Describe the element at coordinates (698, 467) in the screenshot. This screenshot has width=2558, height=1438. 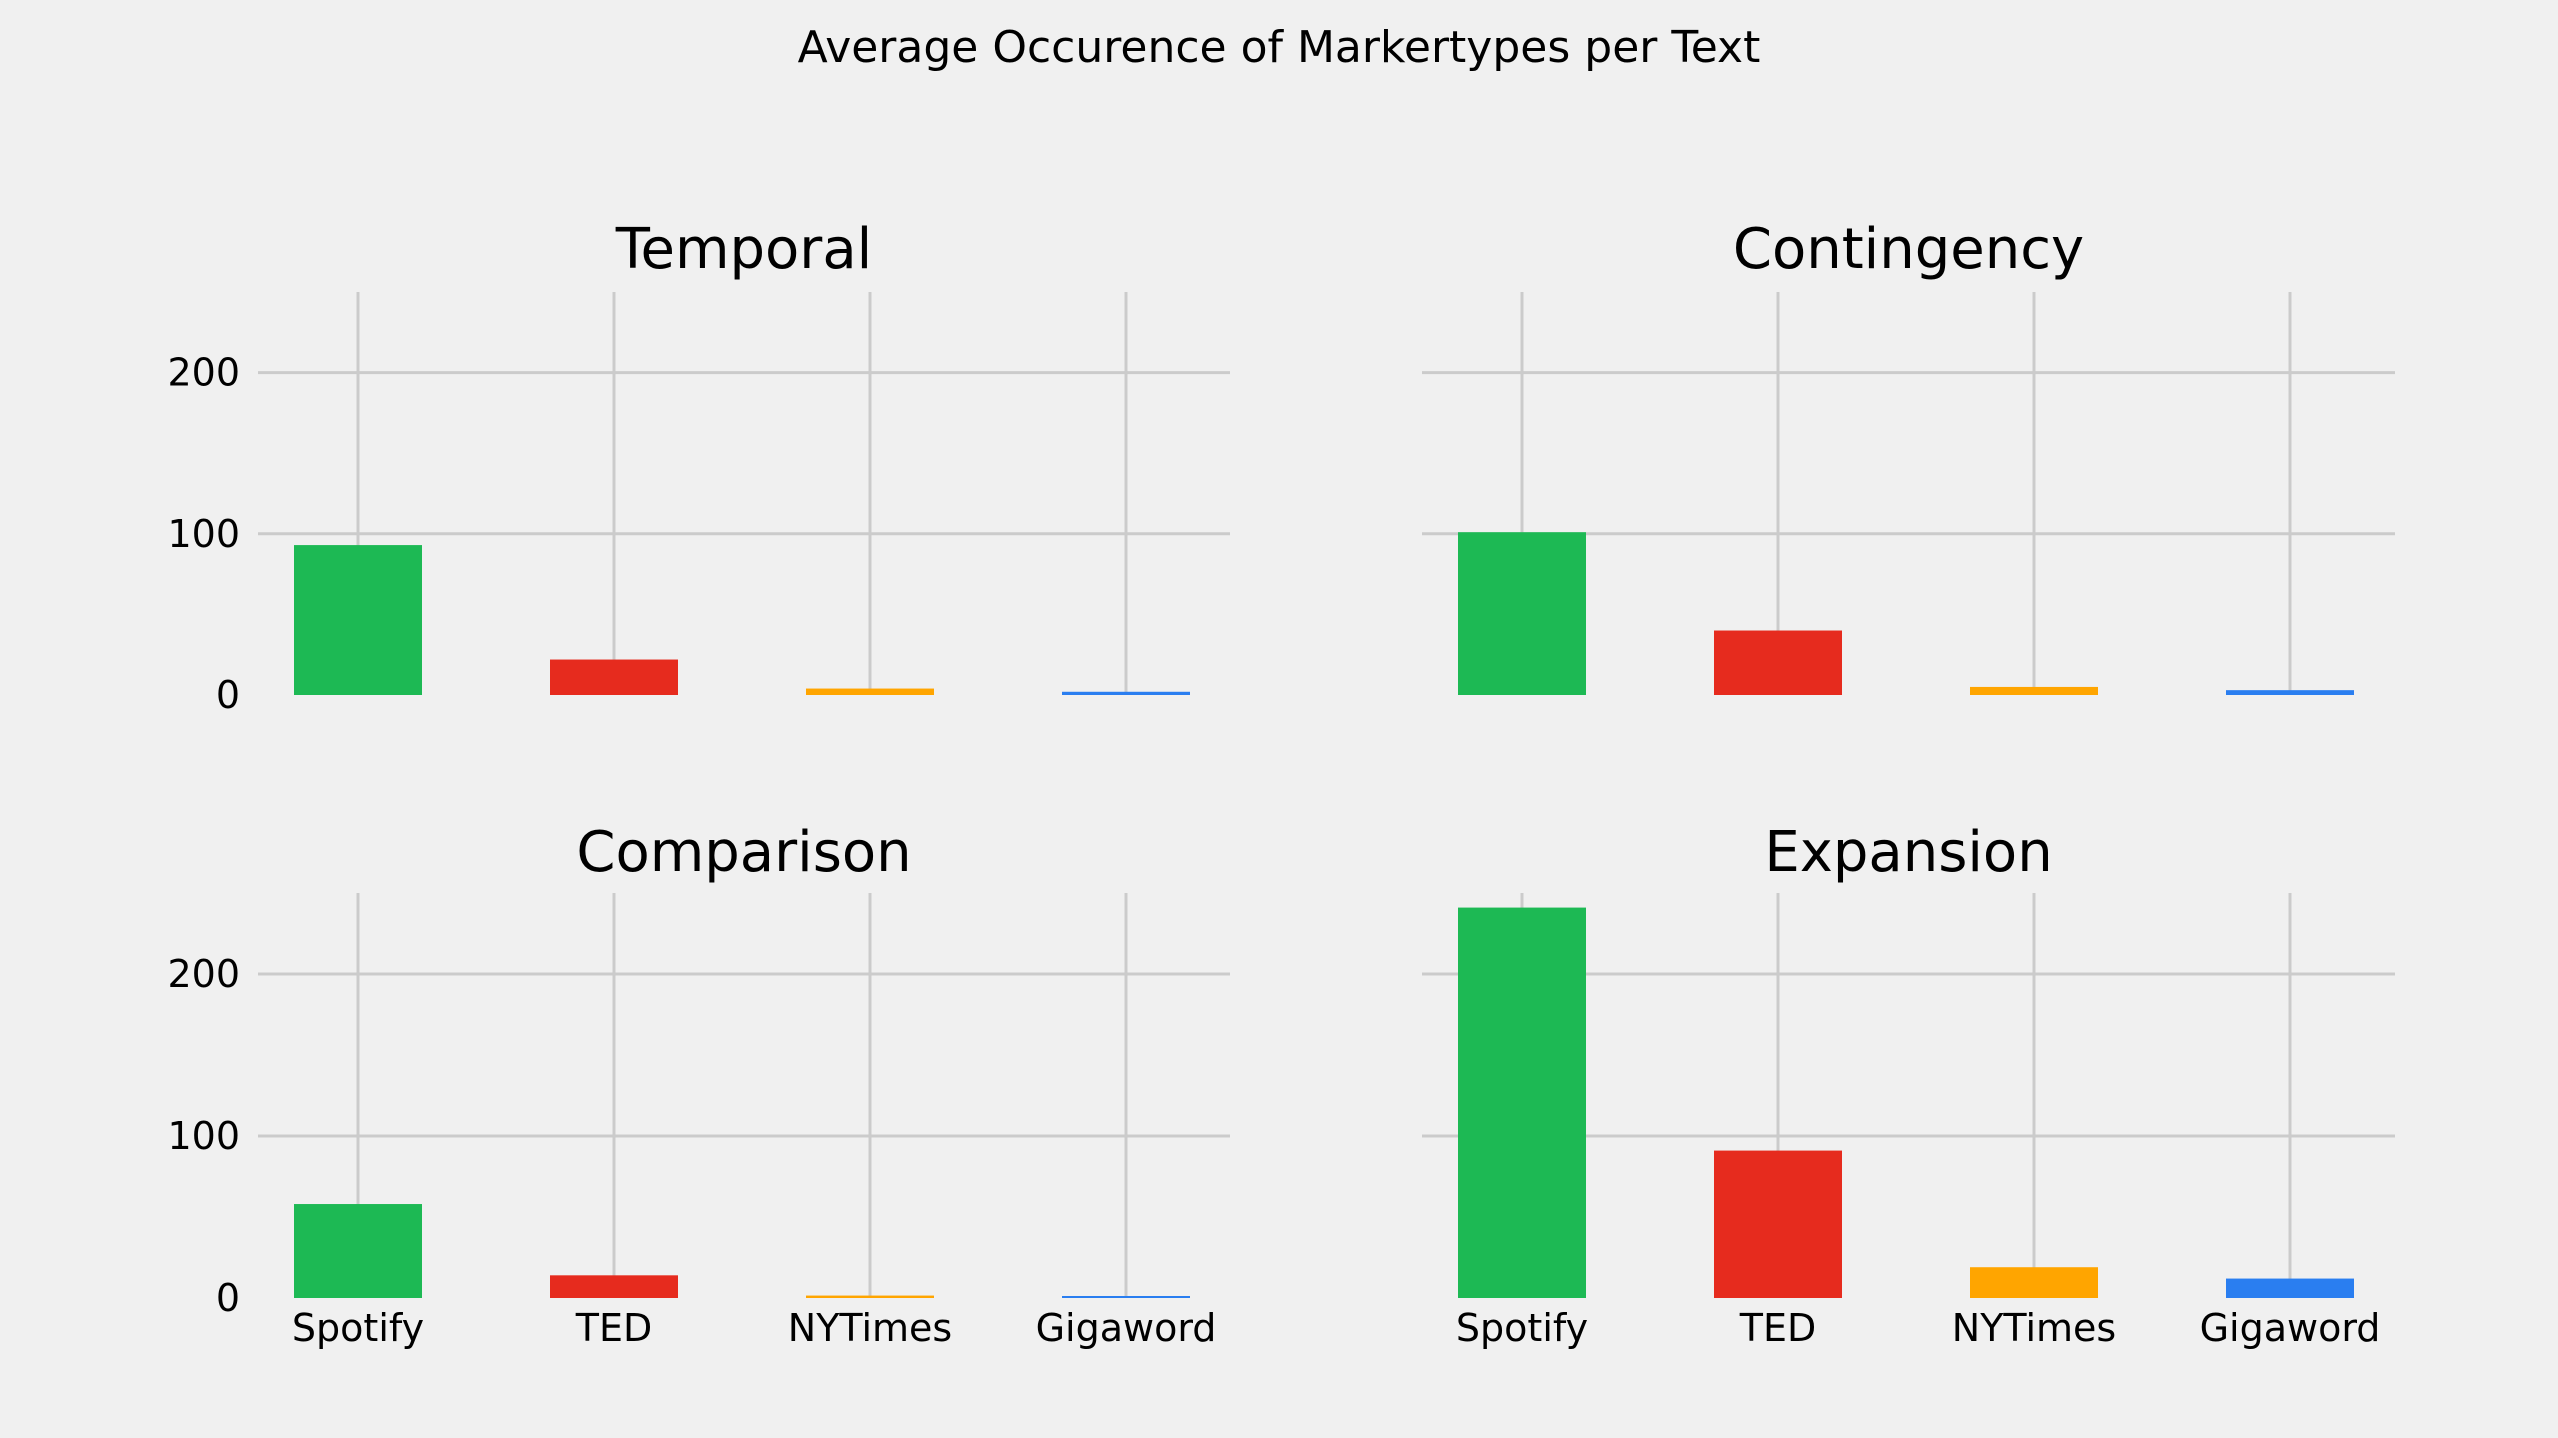
I see `panel-temporal: 0 100 200 Temporal` at that location.